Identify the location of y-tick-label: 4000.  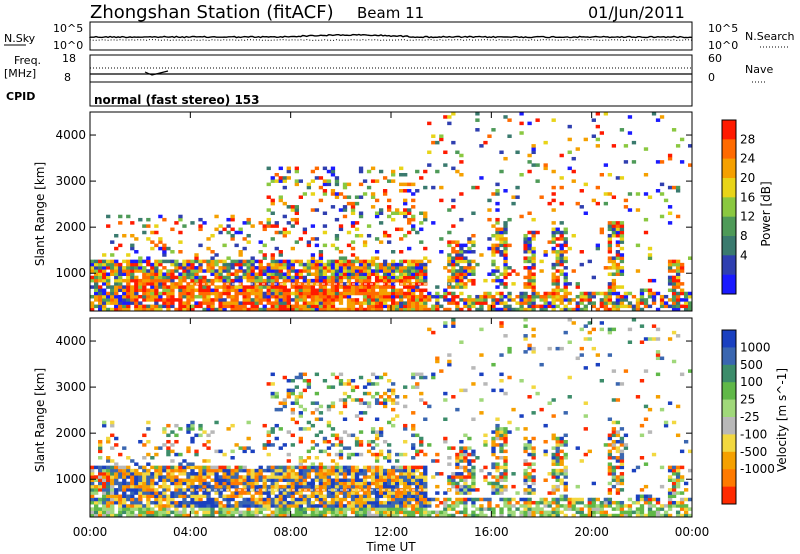
(70, 341).